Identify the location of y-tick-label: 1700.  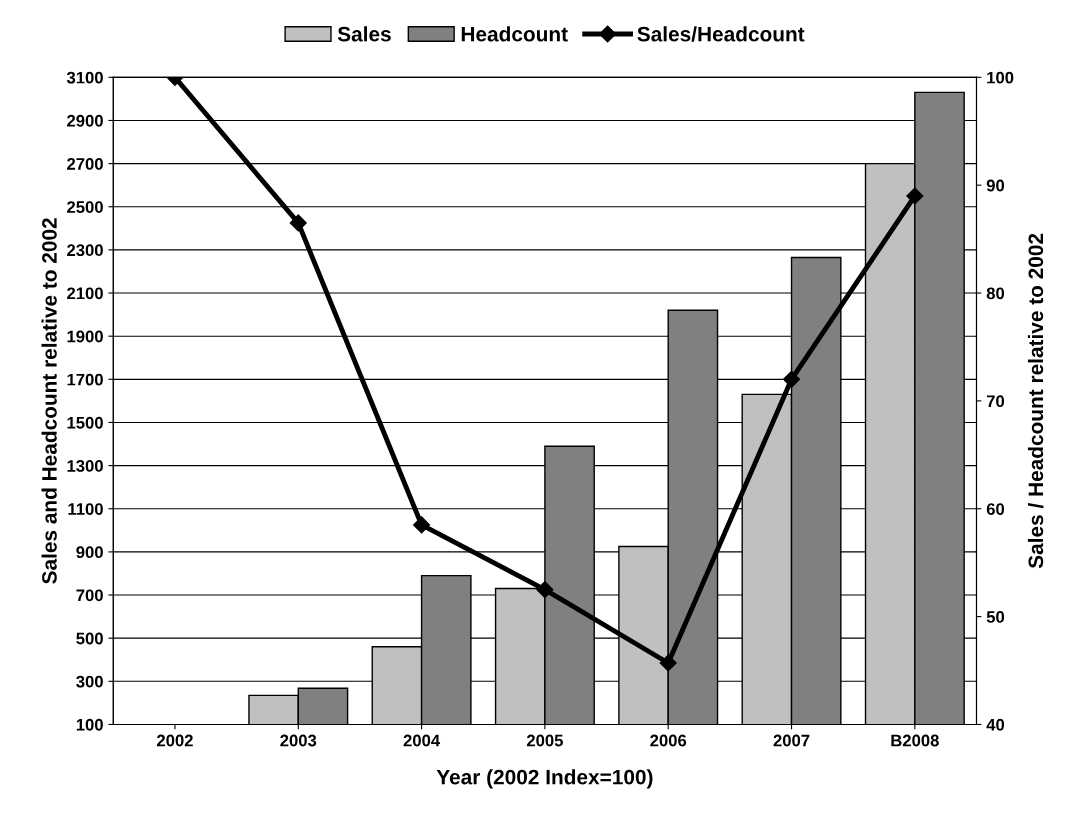
(85, 379).